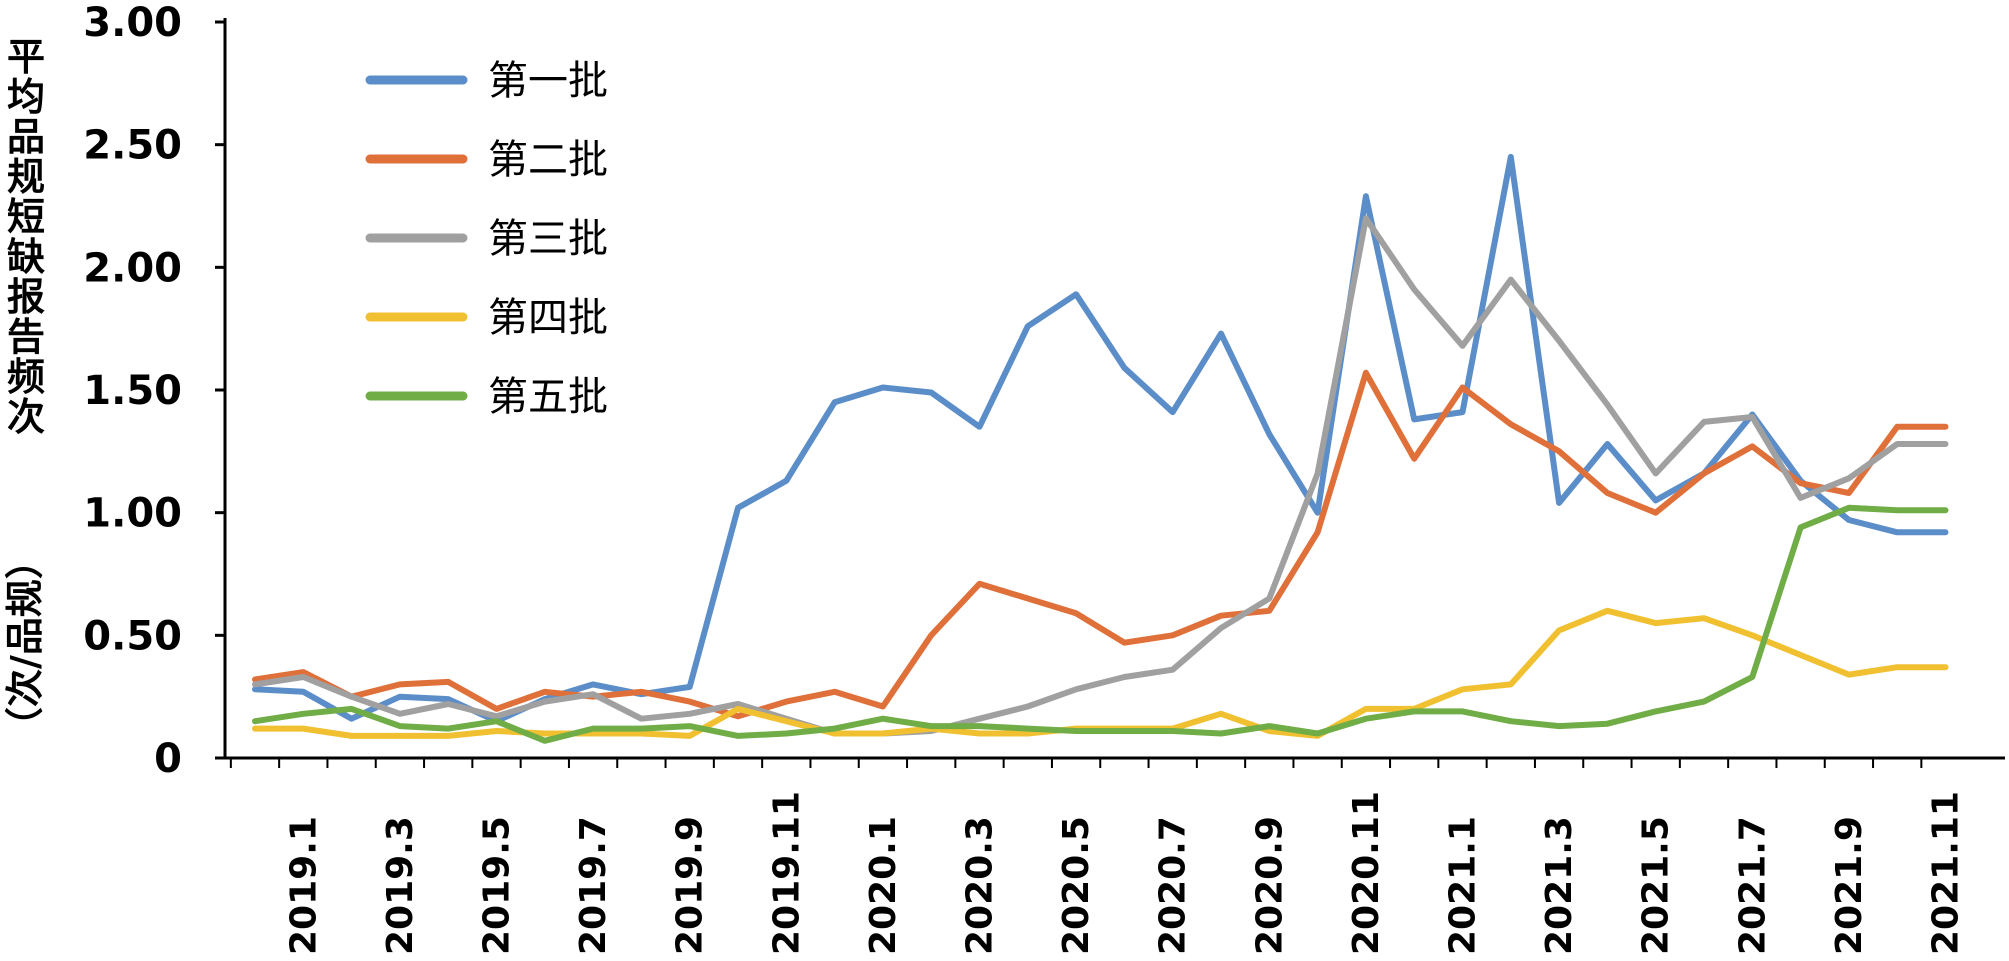  Describe the element at coordinates (26, 257) in the screenshot. I see `y-axis-label-char: 缺` at that location.